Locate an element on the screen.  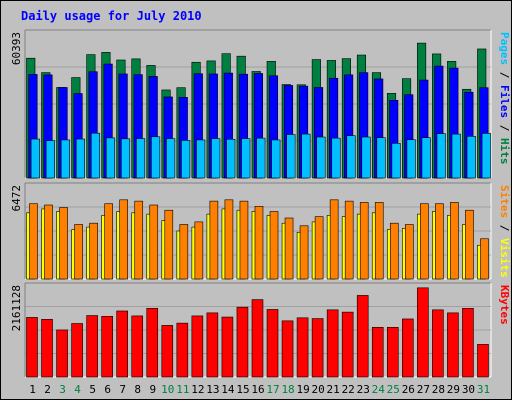
bar-kbytes-day-12-fill is located at coordinates (197, 346).